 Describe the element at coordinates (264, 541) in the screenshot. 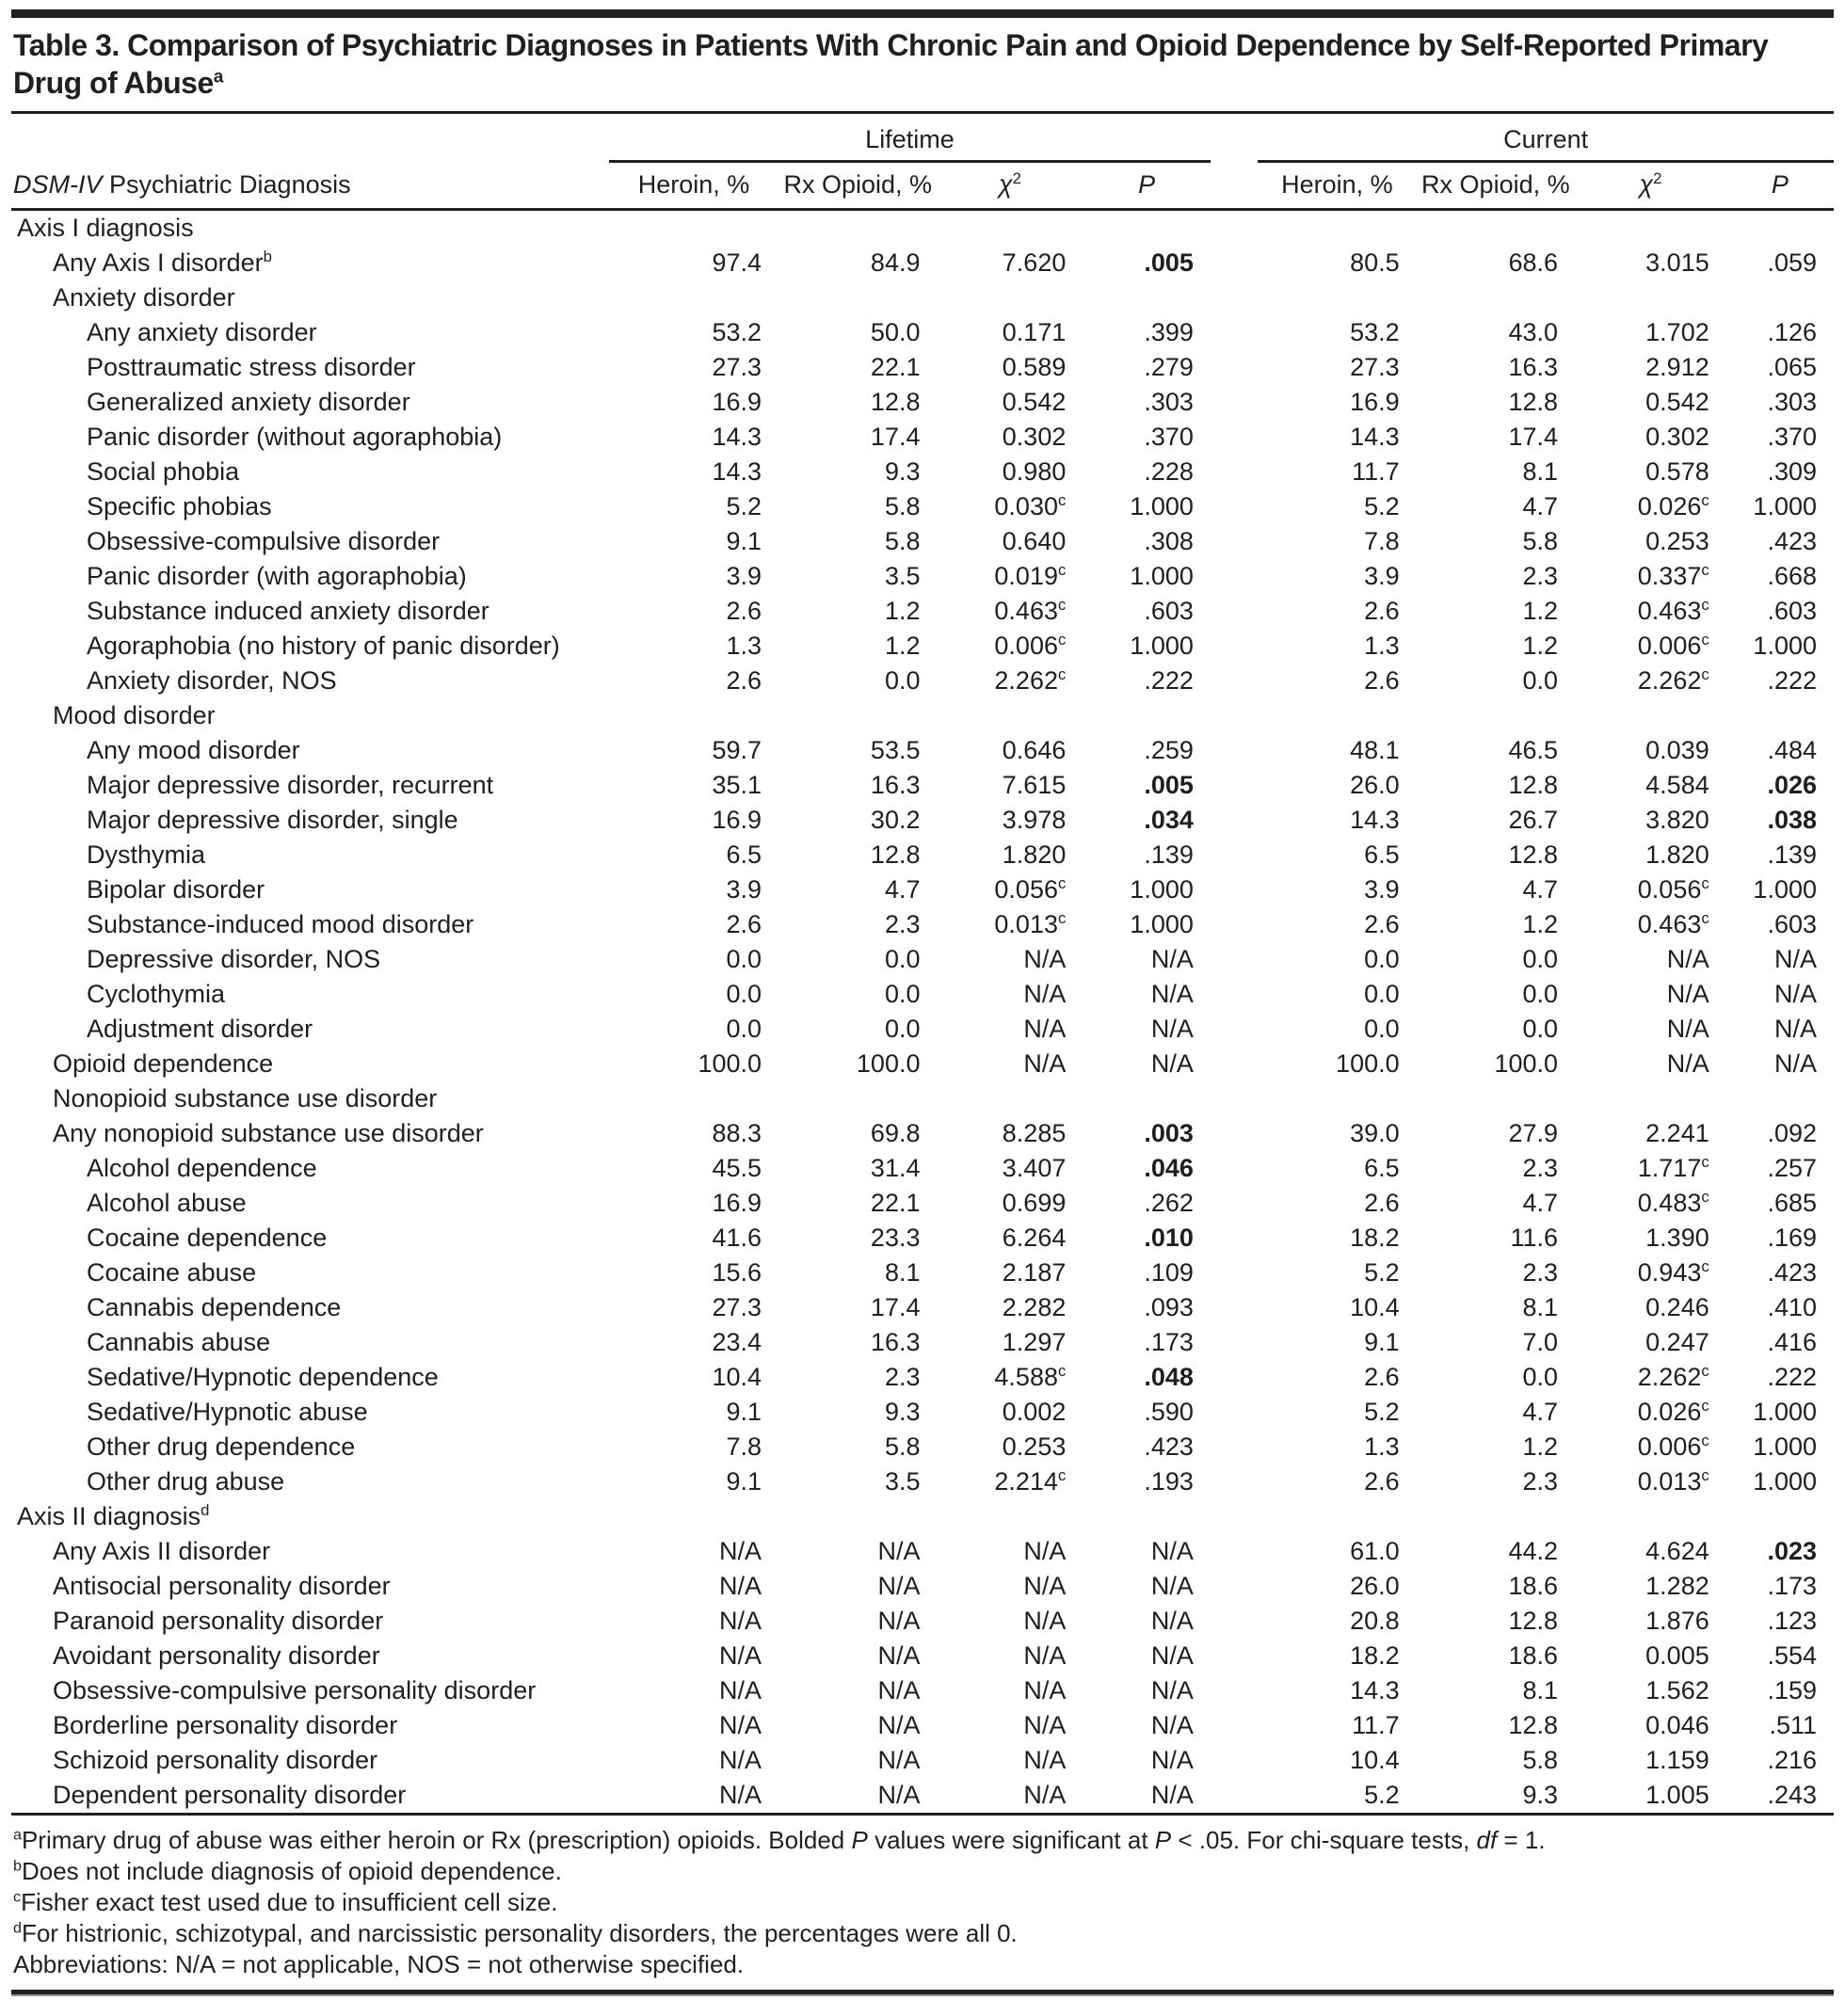

I see `diagnosis-cell: Obsessive-compulsive disorder` at that location.